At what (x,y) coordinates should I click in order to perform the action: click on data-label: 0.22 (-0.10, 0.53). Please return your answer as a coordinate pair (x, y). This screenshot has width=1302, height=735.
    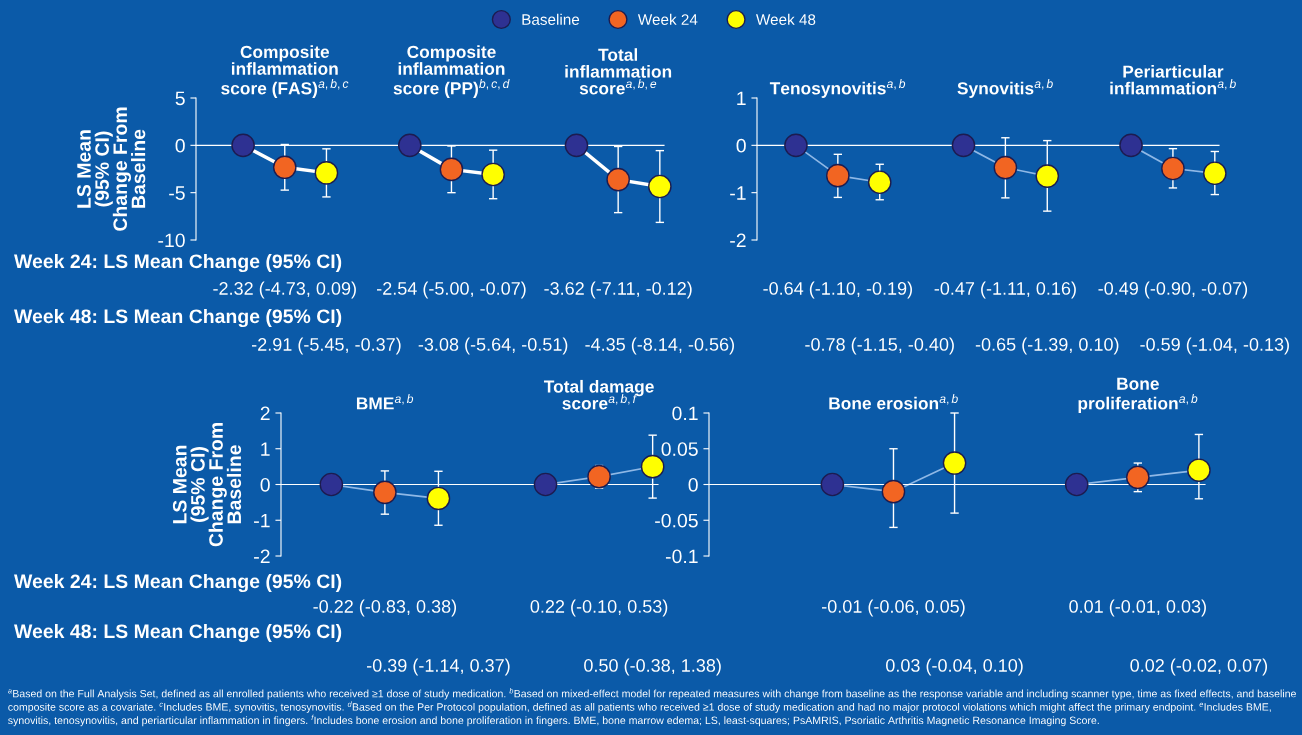
    Looking at the image, I should click on (599, 608).